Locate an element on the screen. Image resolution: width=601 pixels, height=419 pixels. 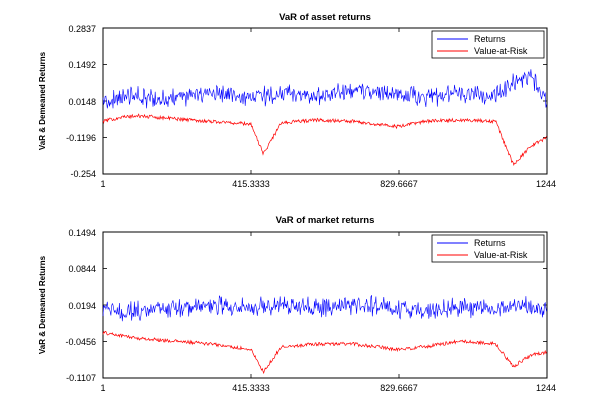
y-tick-label: 0.1492 is located at coordinates (82, 65).